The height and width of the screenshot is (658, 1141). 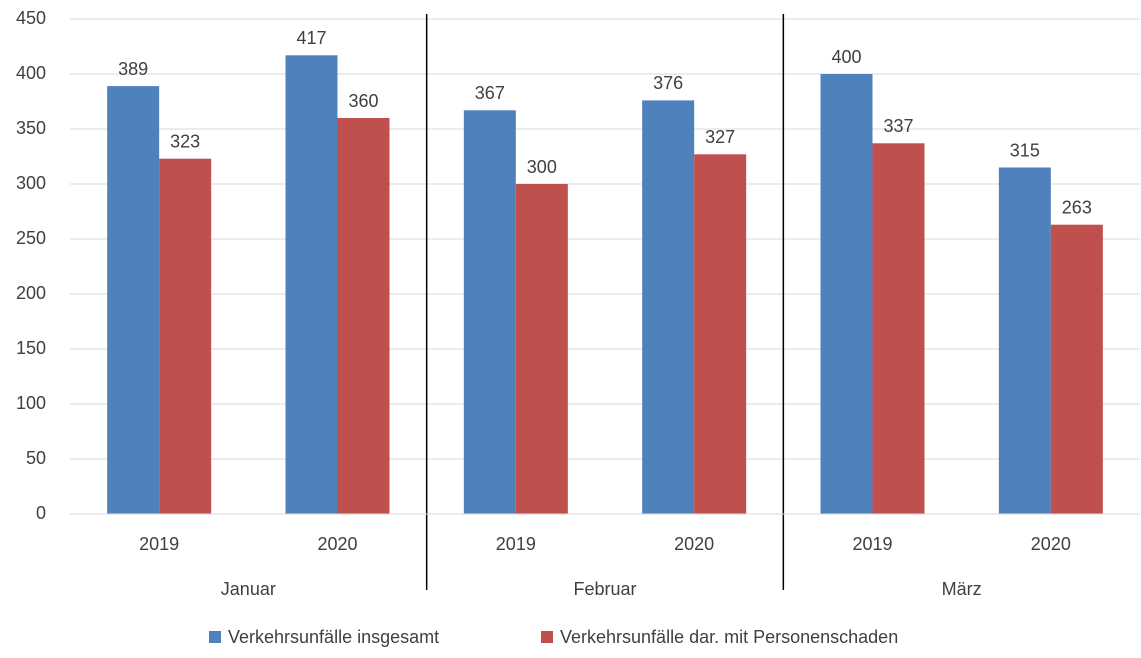 I want to click on y-tick-label: 50, so click(x=36, y=458).